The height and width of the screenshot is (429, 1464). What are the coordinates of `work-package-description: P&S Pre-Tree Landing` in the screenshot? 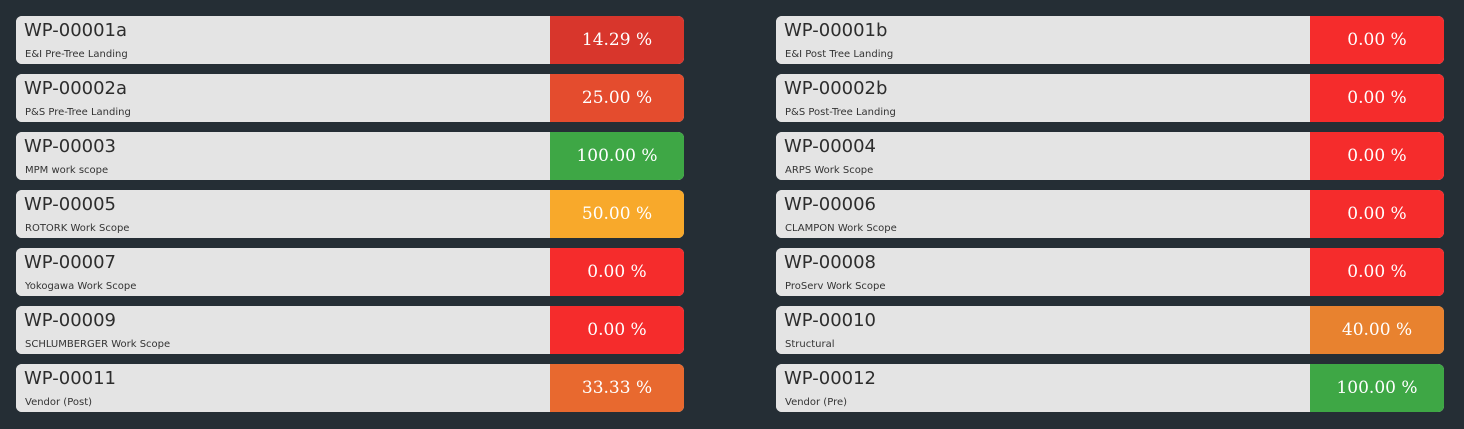 It's located at (78, 112).